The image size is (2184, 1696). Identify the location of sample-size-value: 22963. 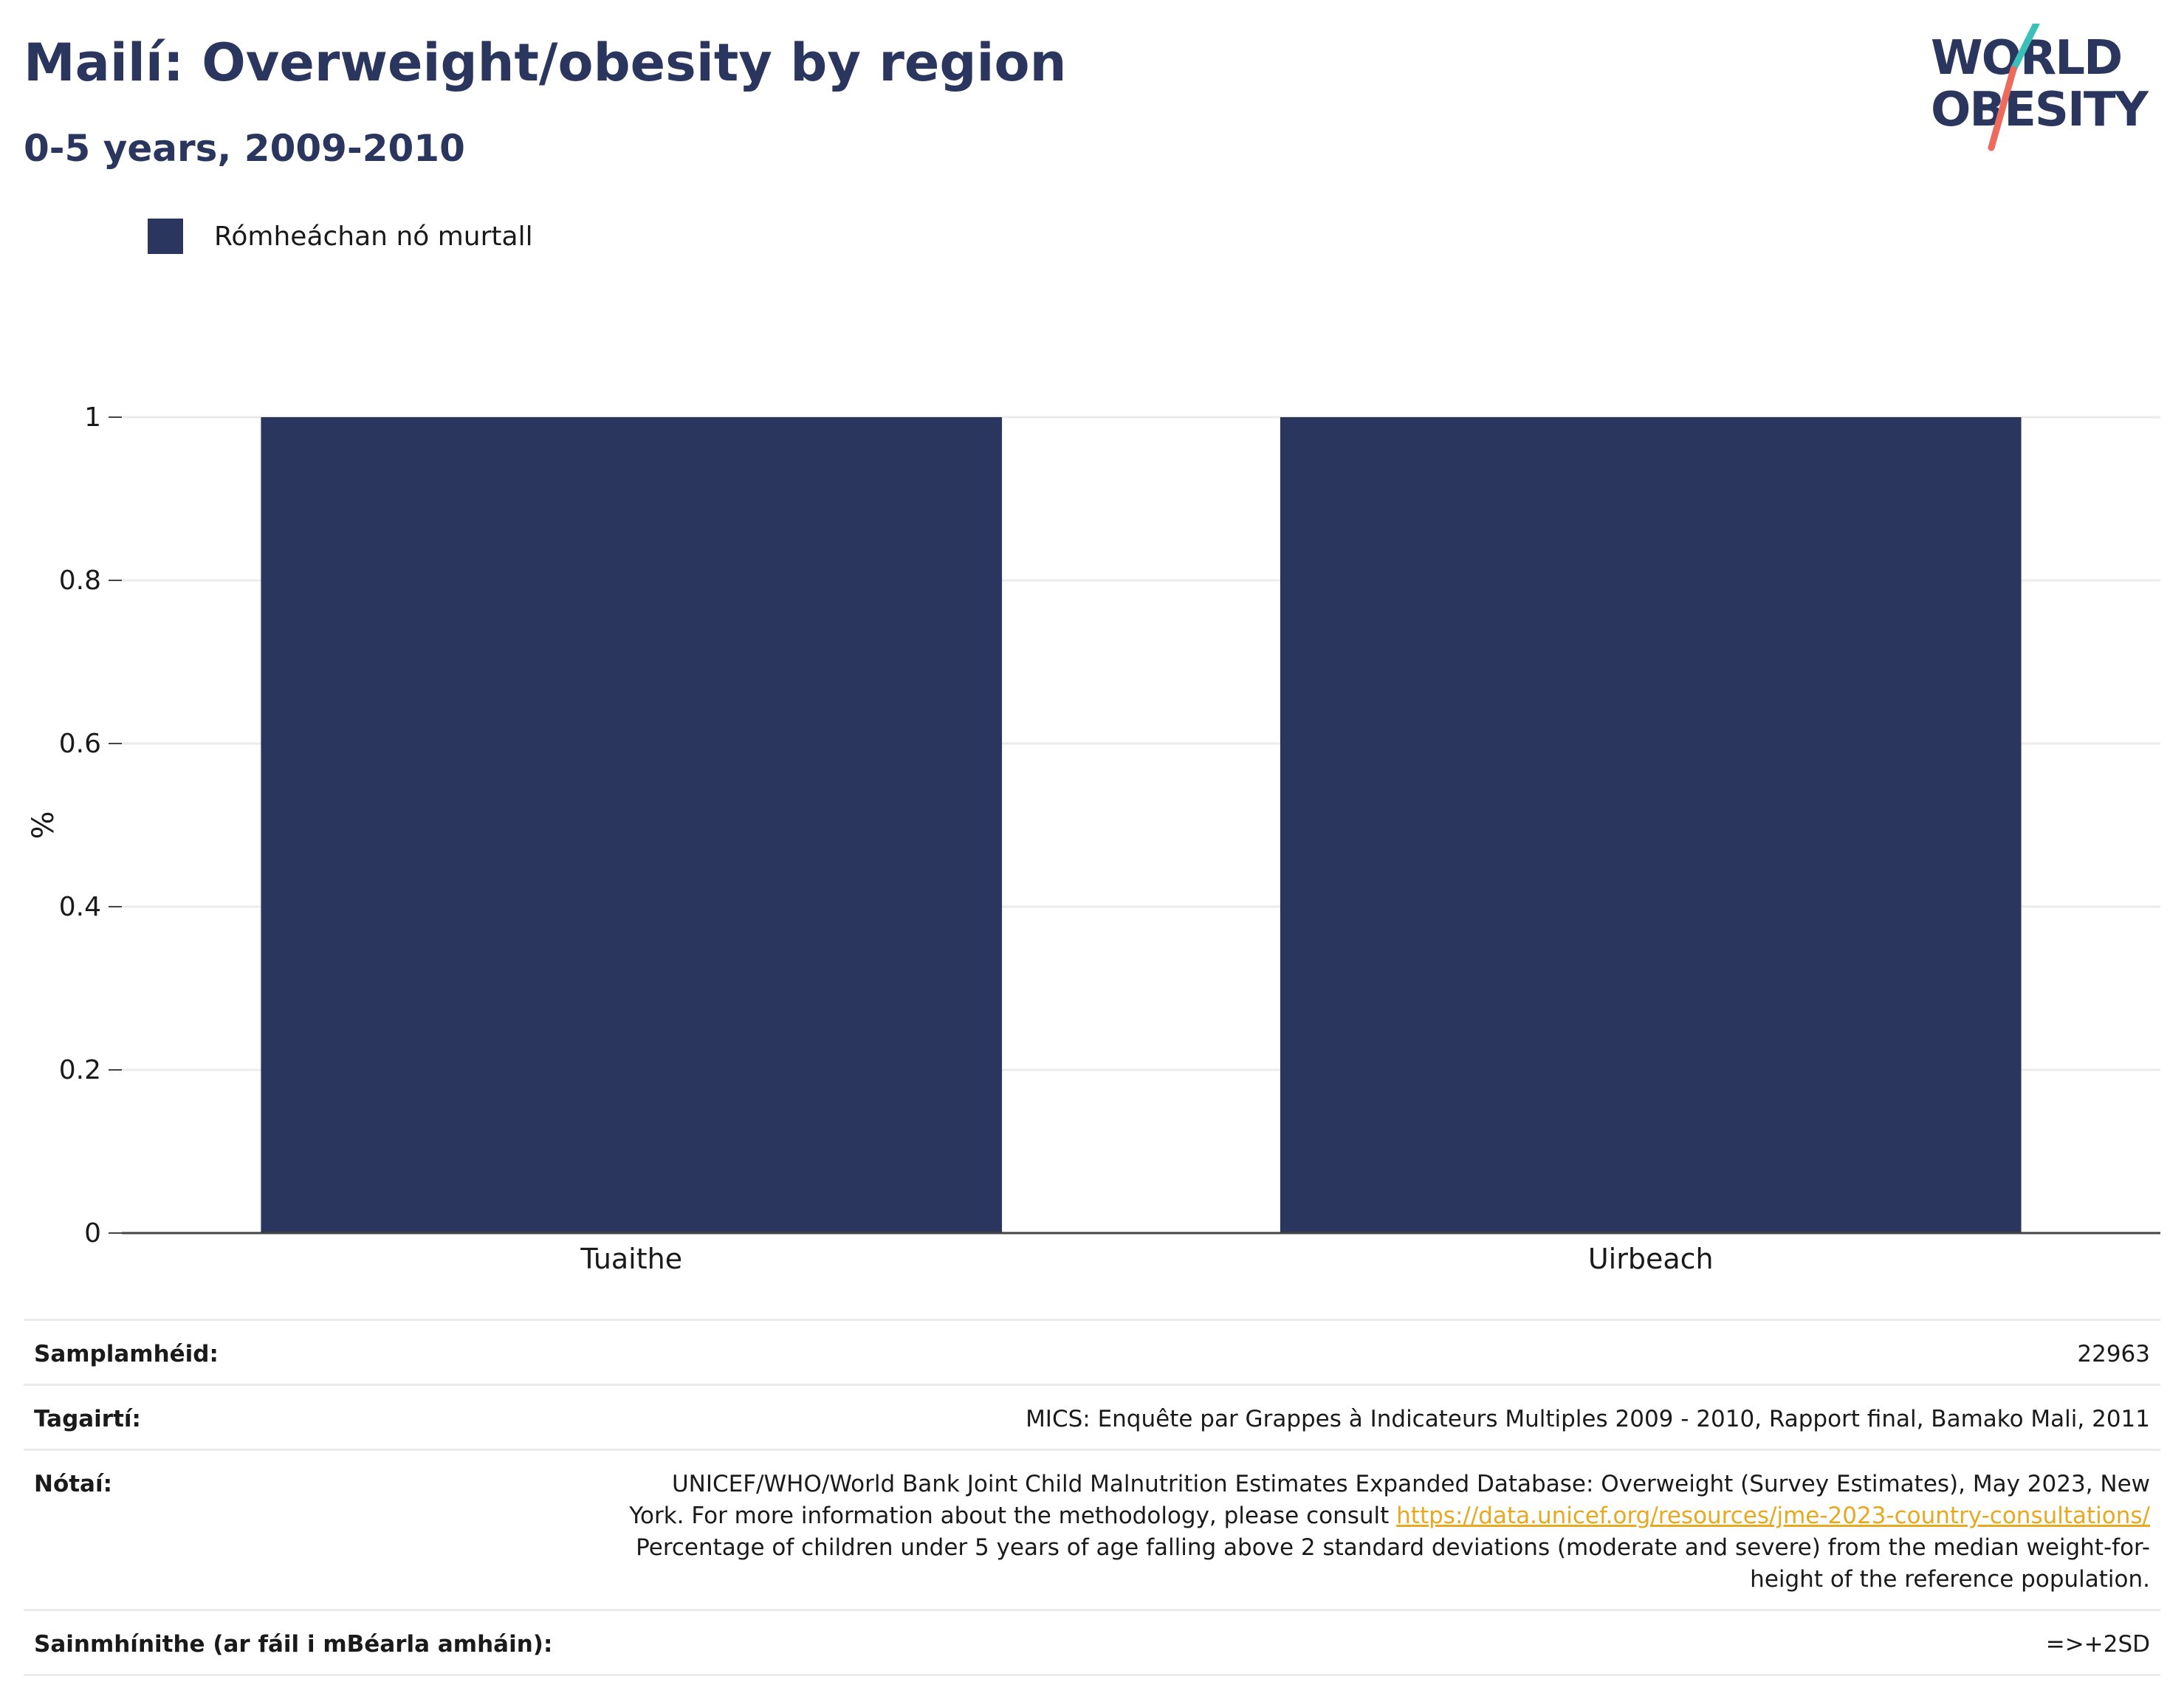
(2114, 1354).